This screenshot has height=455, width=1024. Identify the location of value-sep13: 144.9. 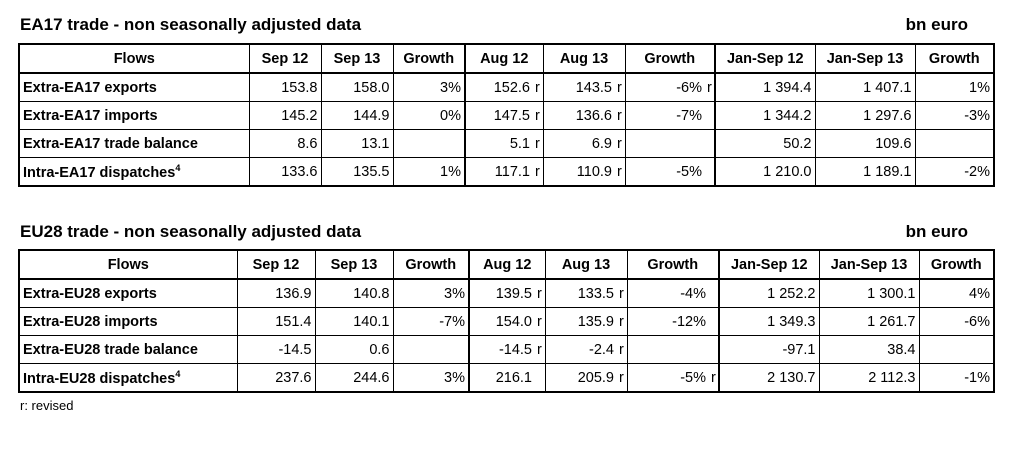
(357, 115).